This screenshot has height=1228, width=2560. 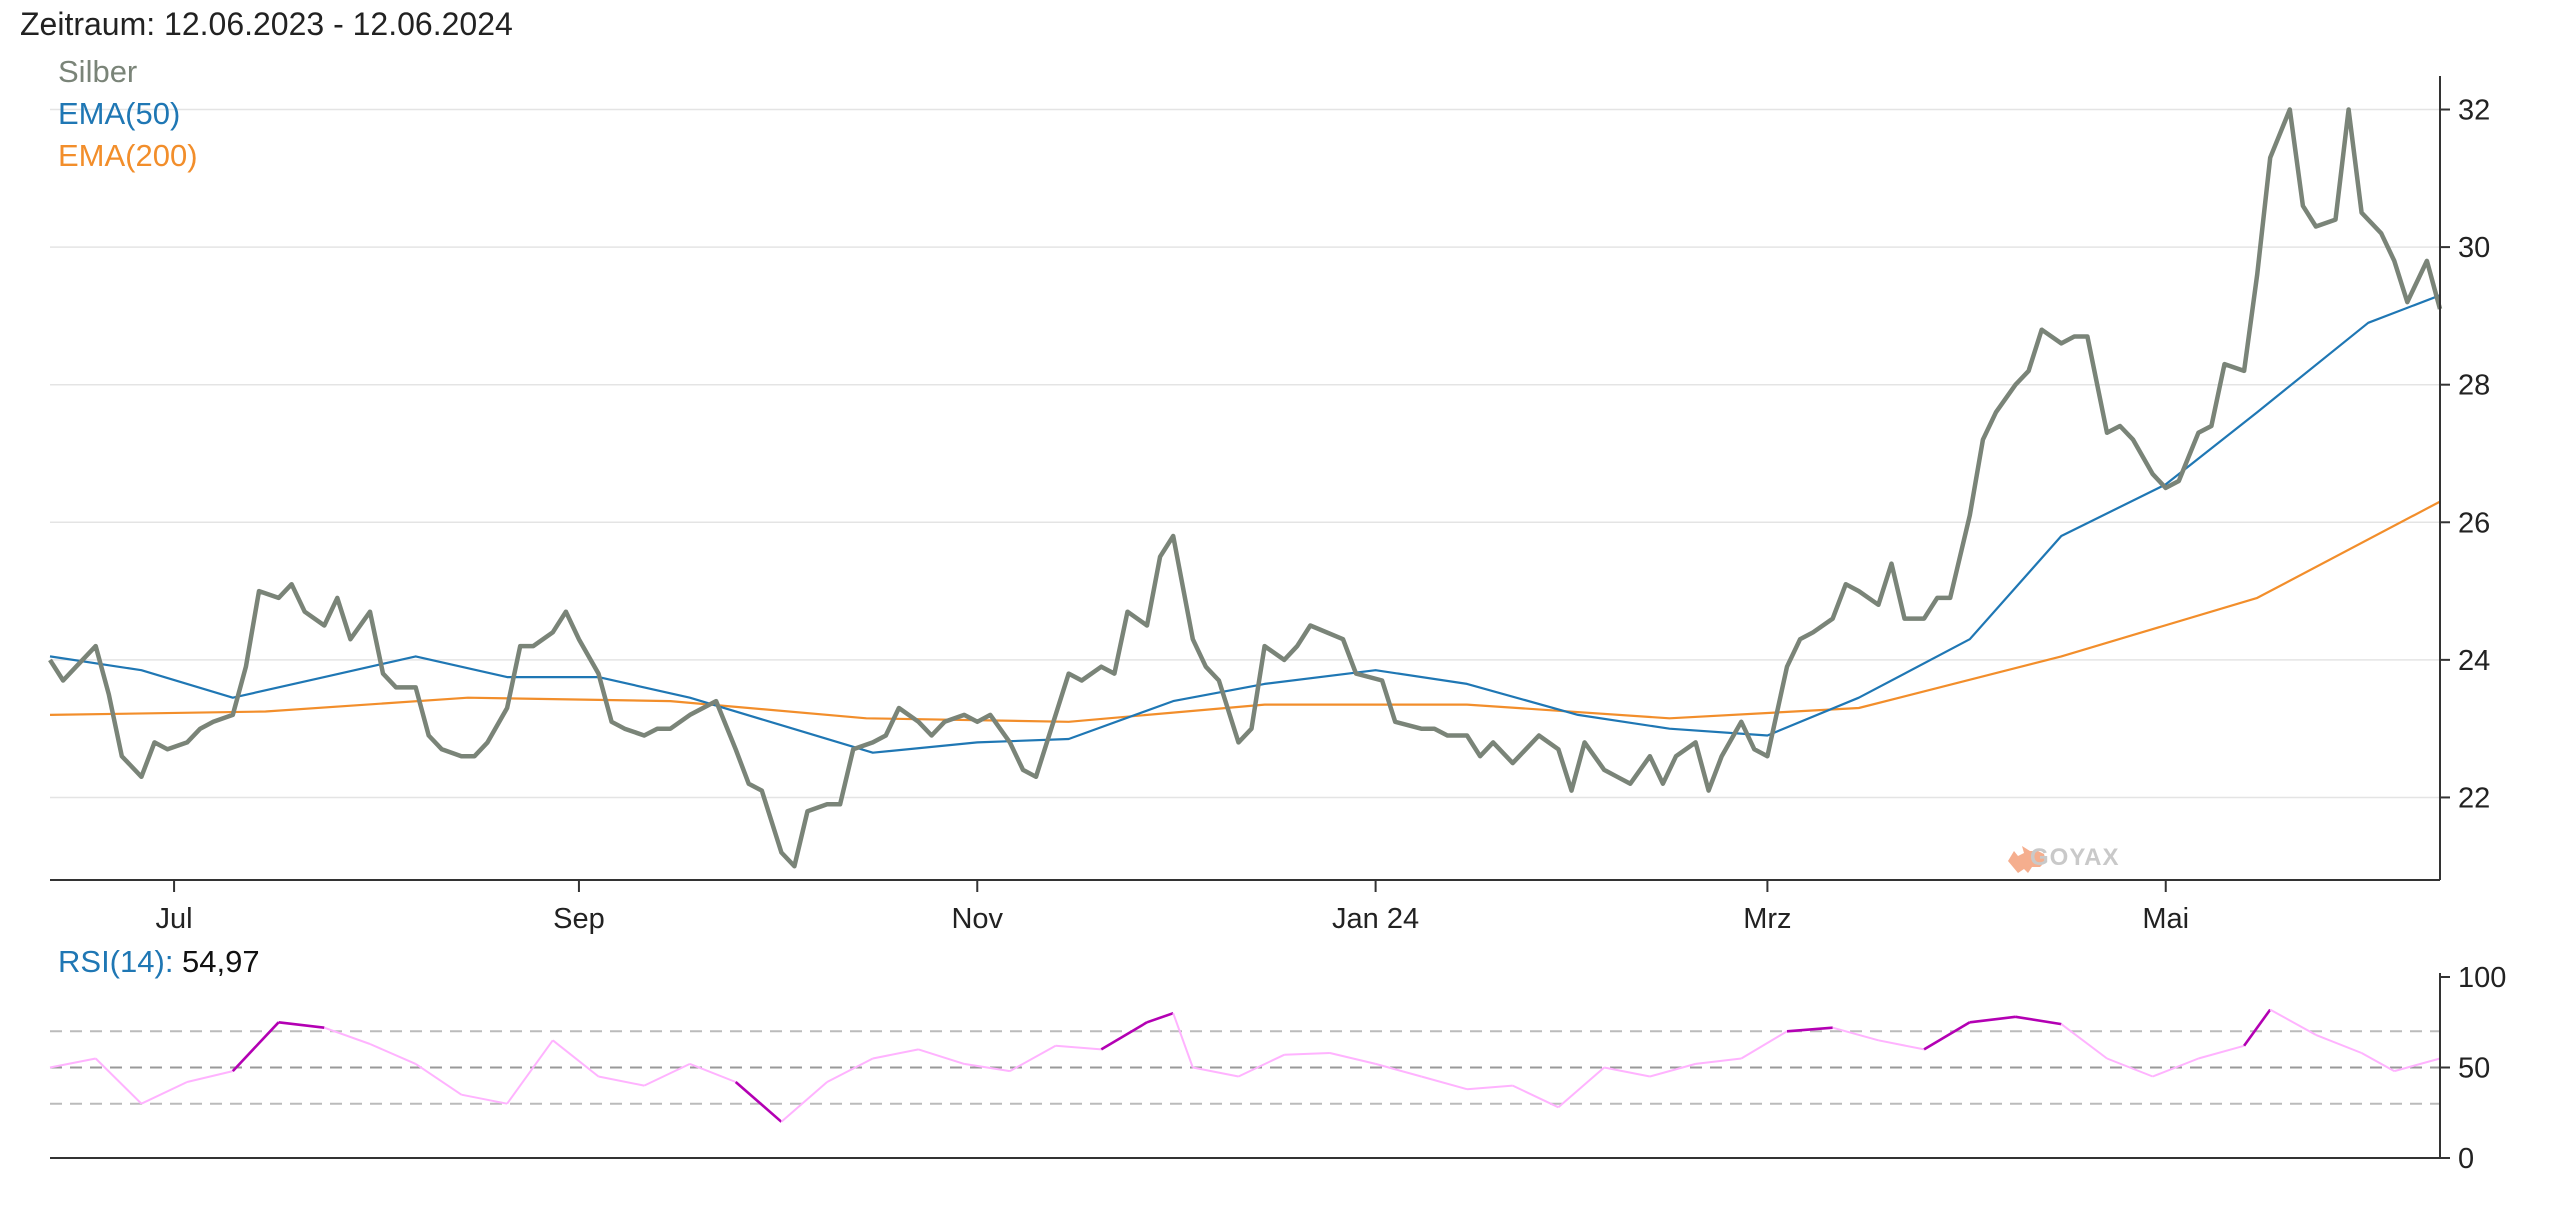 I want to click on legend: Silber EMA(50) EMA(200), so click(x=128, y=113).